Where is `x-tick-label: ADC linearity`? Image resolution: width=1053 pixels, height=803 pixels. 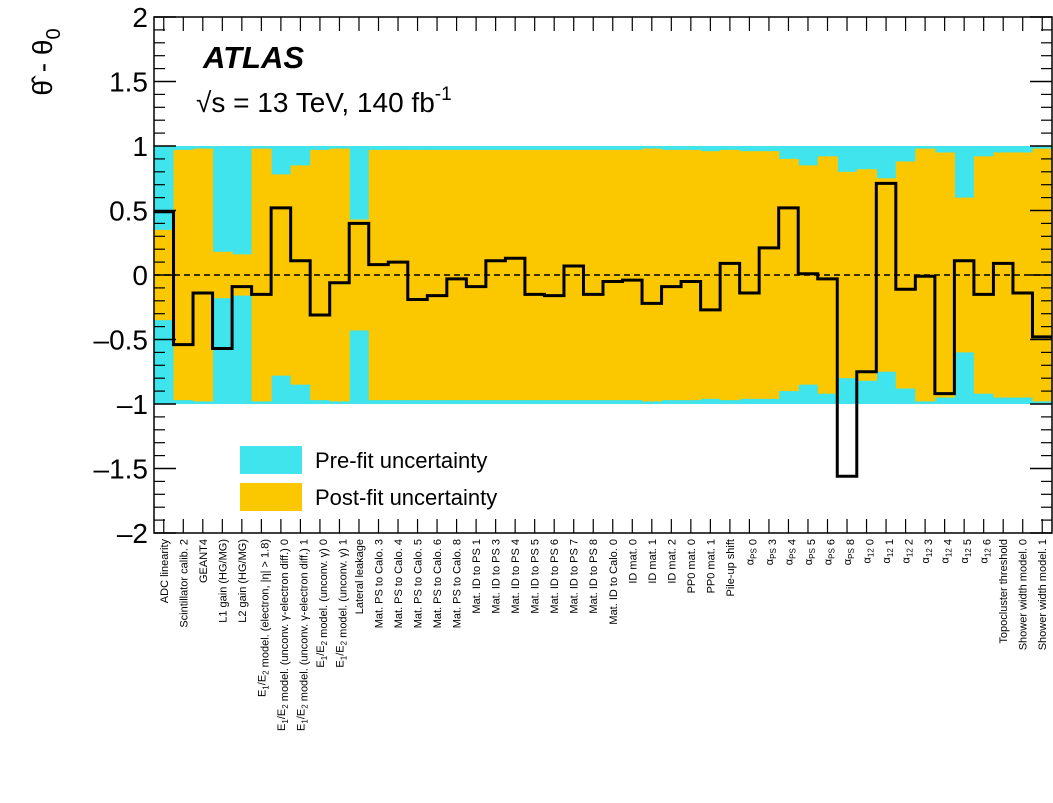
x-tick-label: ADC linearity is located at coordinates (165, 571).